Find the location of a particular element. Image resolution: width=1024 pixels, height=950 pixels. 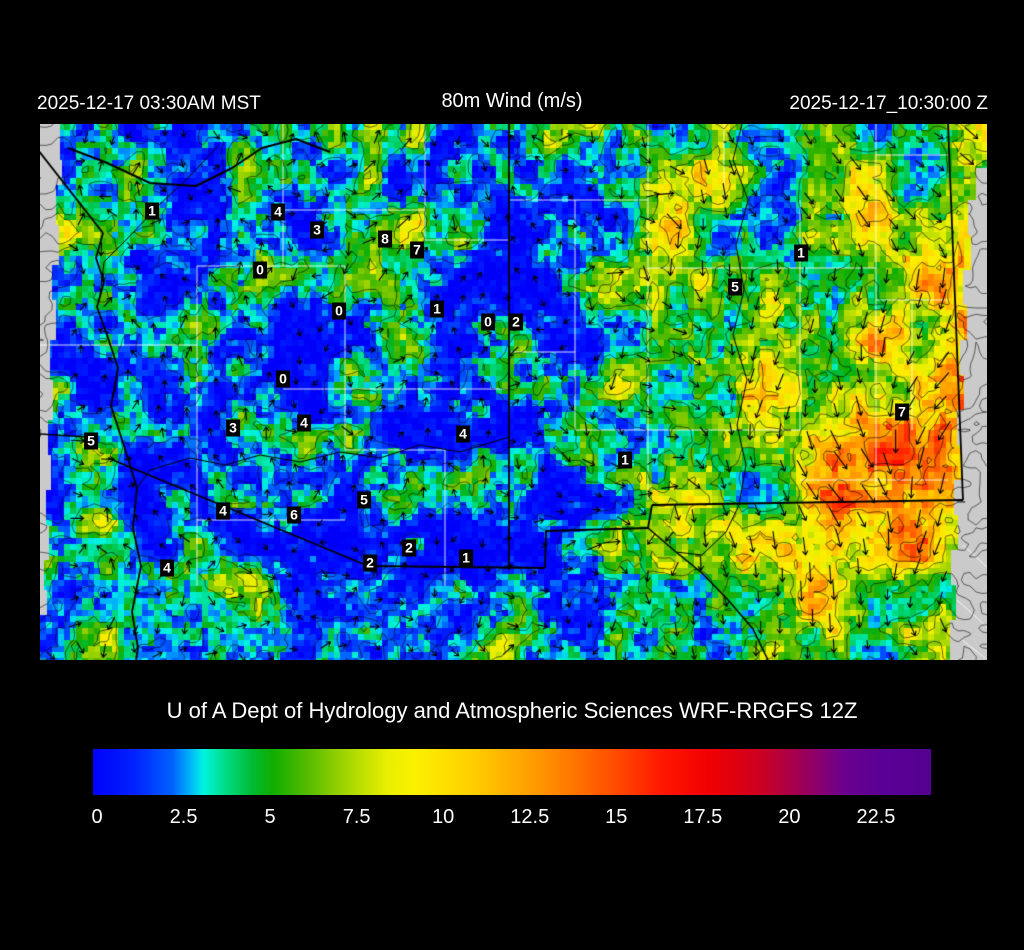

valid-time-utc: 2025-12-17_10:30:00 Z is located at coordinates (888, 103).